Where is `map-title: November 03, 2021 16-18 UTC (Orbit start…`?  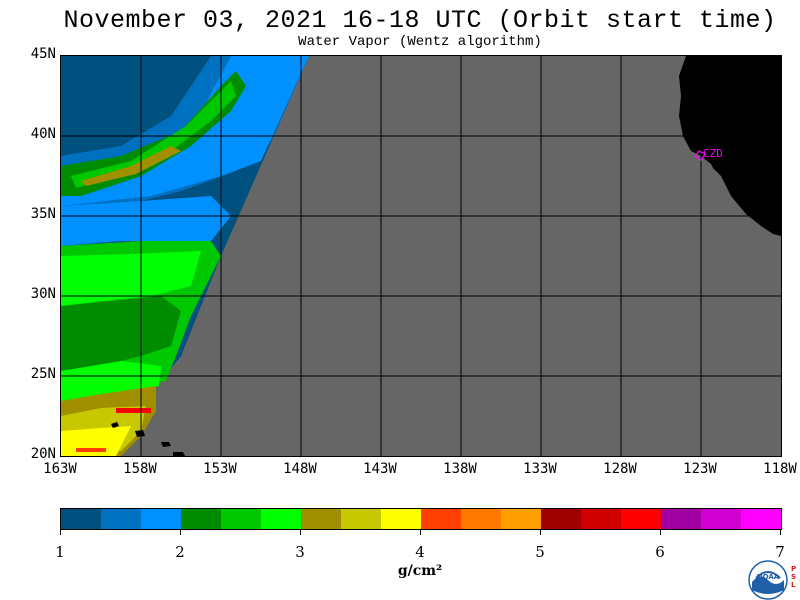
map-title: November 03, 2021 16-18 UTC (Orbit start… is located at coordinates (420, 20).